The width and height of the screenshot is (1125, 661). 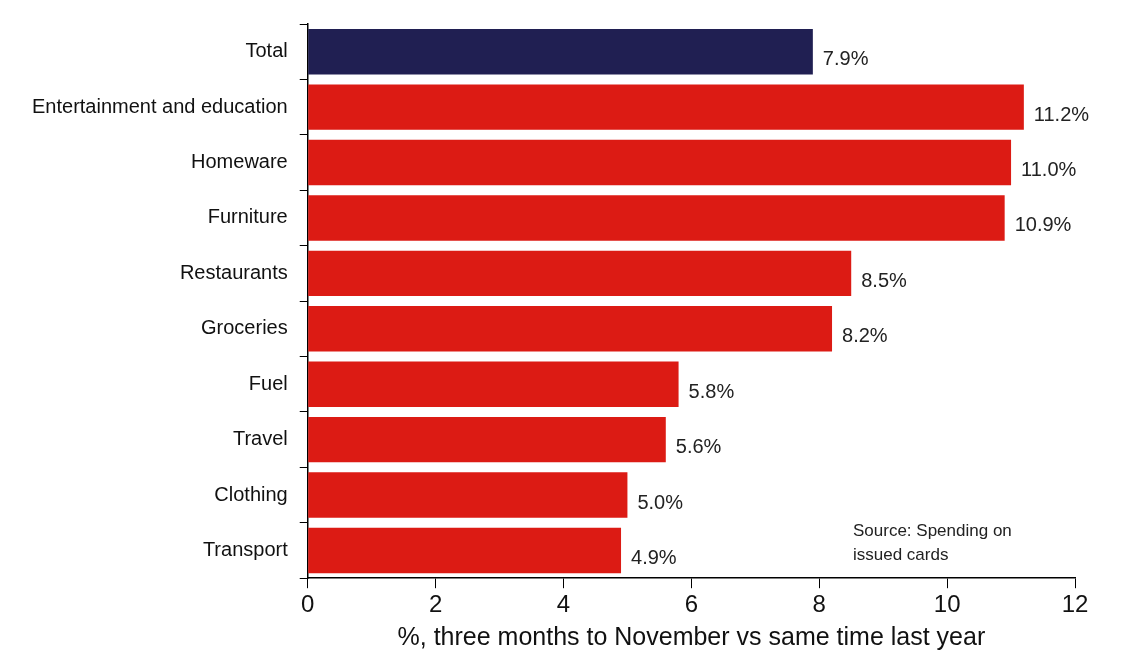 I want to click on y-tick-label: Travel, so click(x=260, y=438).